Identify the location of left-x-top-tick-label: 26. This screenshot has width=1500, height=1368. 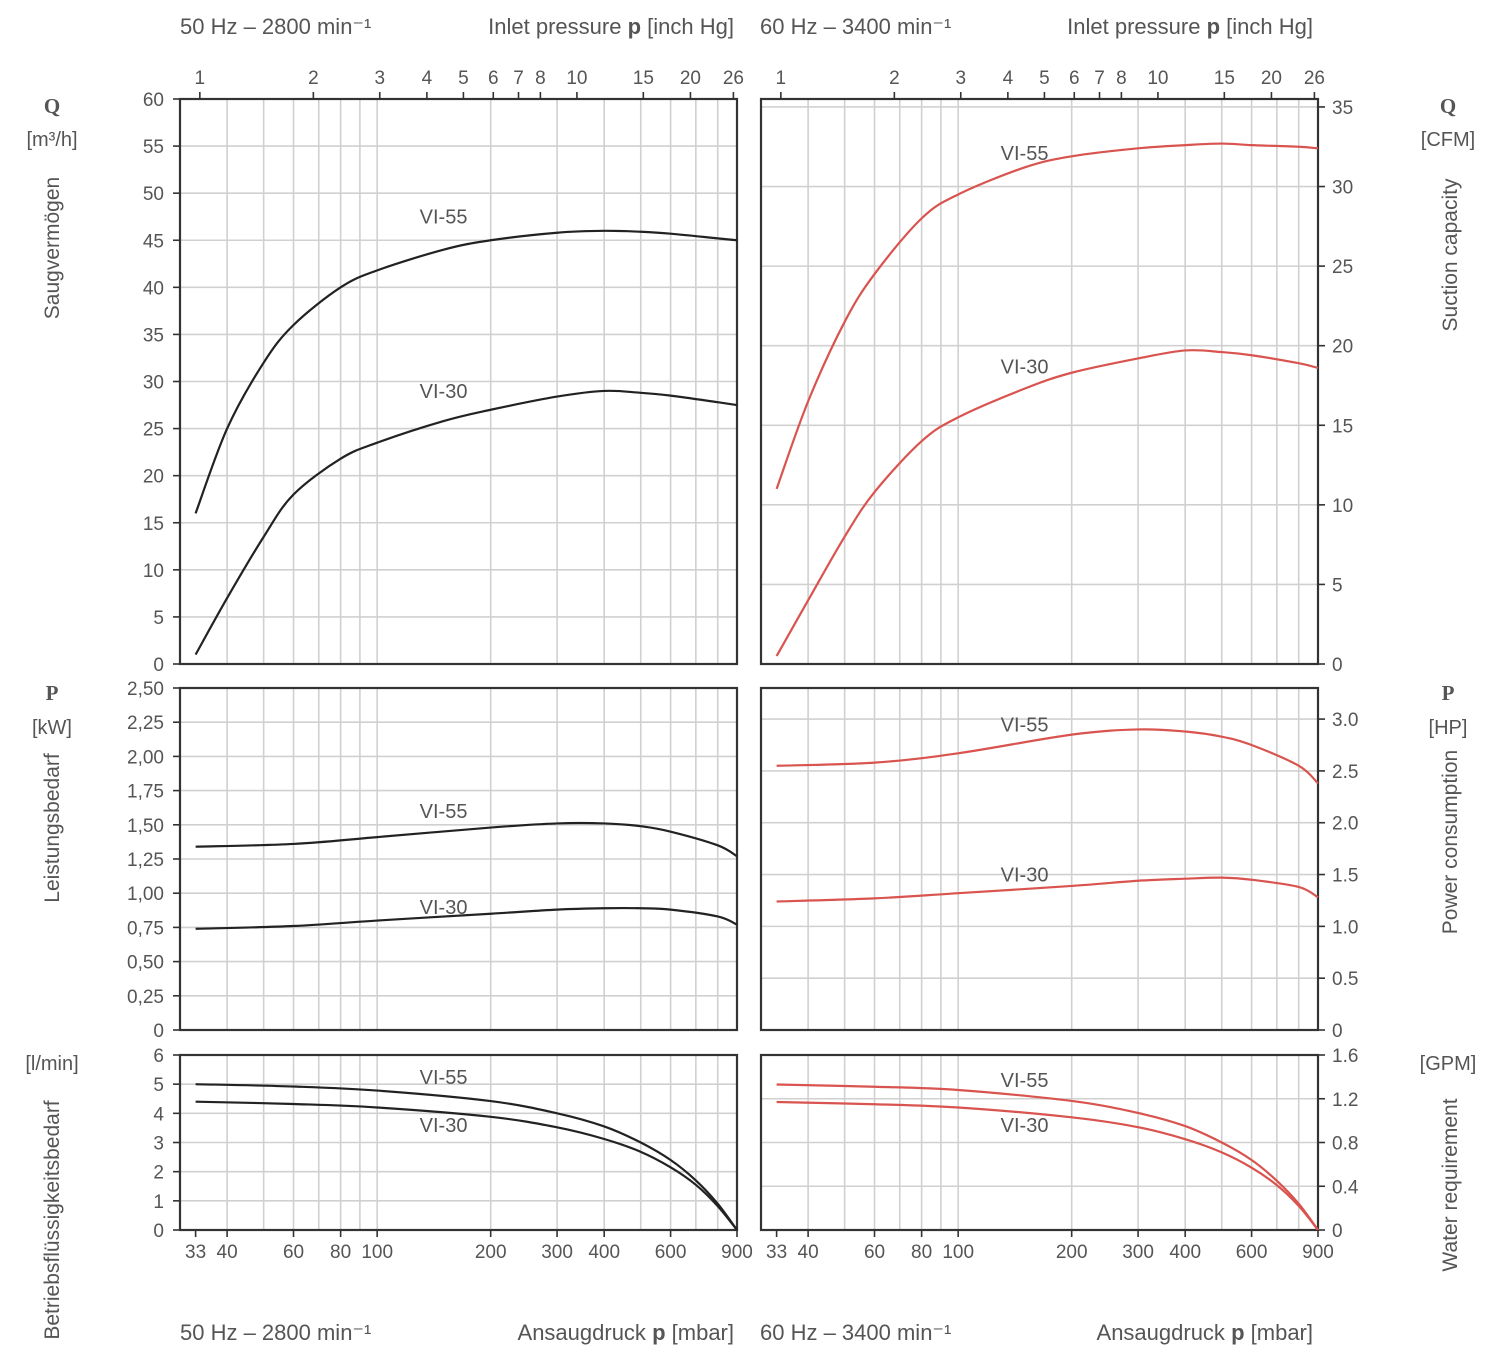
(733, 78).